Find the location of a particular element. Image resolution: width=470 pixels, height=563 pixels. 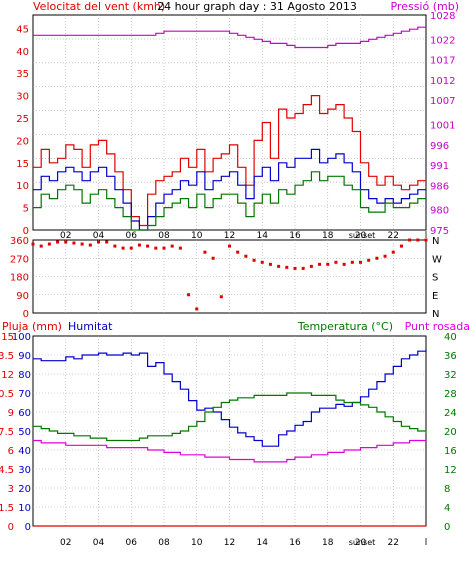

x-tick-label: 10 is located at coordinates (197, 543).